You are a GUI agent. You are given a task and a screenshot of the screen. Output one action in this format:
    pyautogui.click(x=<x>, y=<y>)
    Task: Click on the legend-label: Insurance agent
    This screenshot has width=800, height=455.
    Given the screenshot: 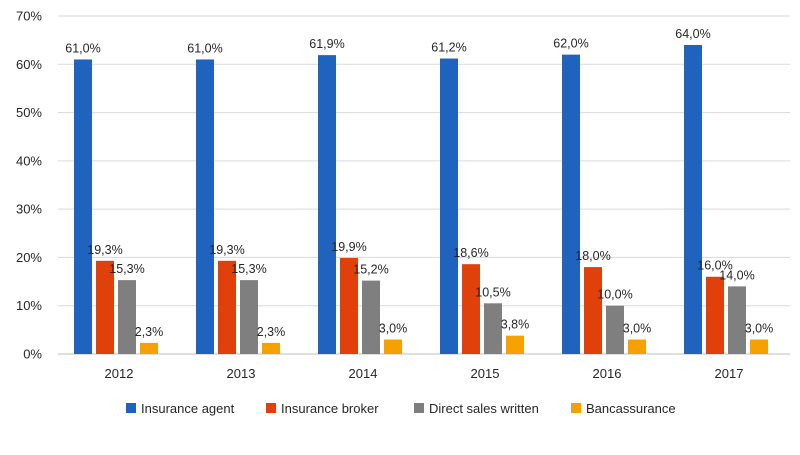 What is the action you would take?
    pyautogui.click(x=188, y=408)
    